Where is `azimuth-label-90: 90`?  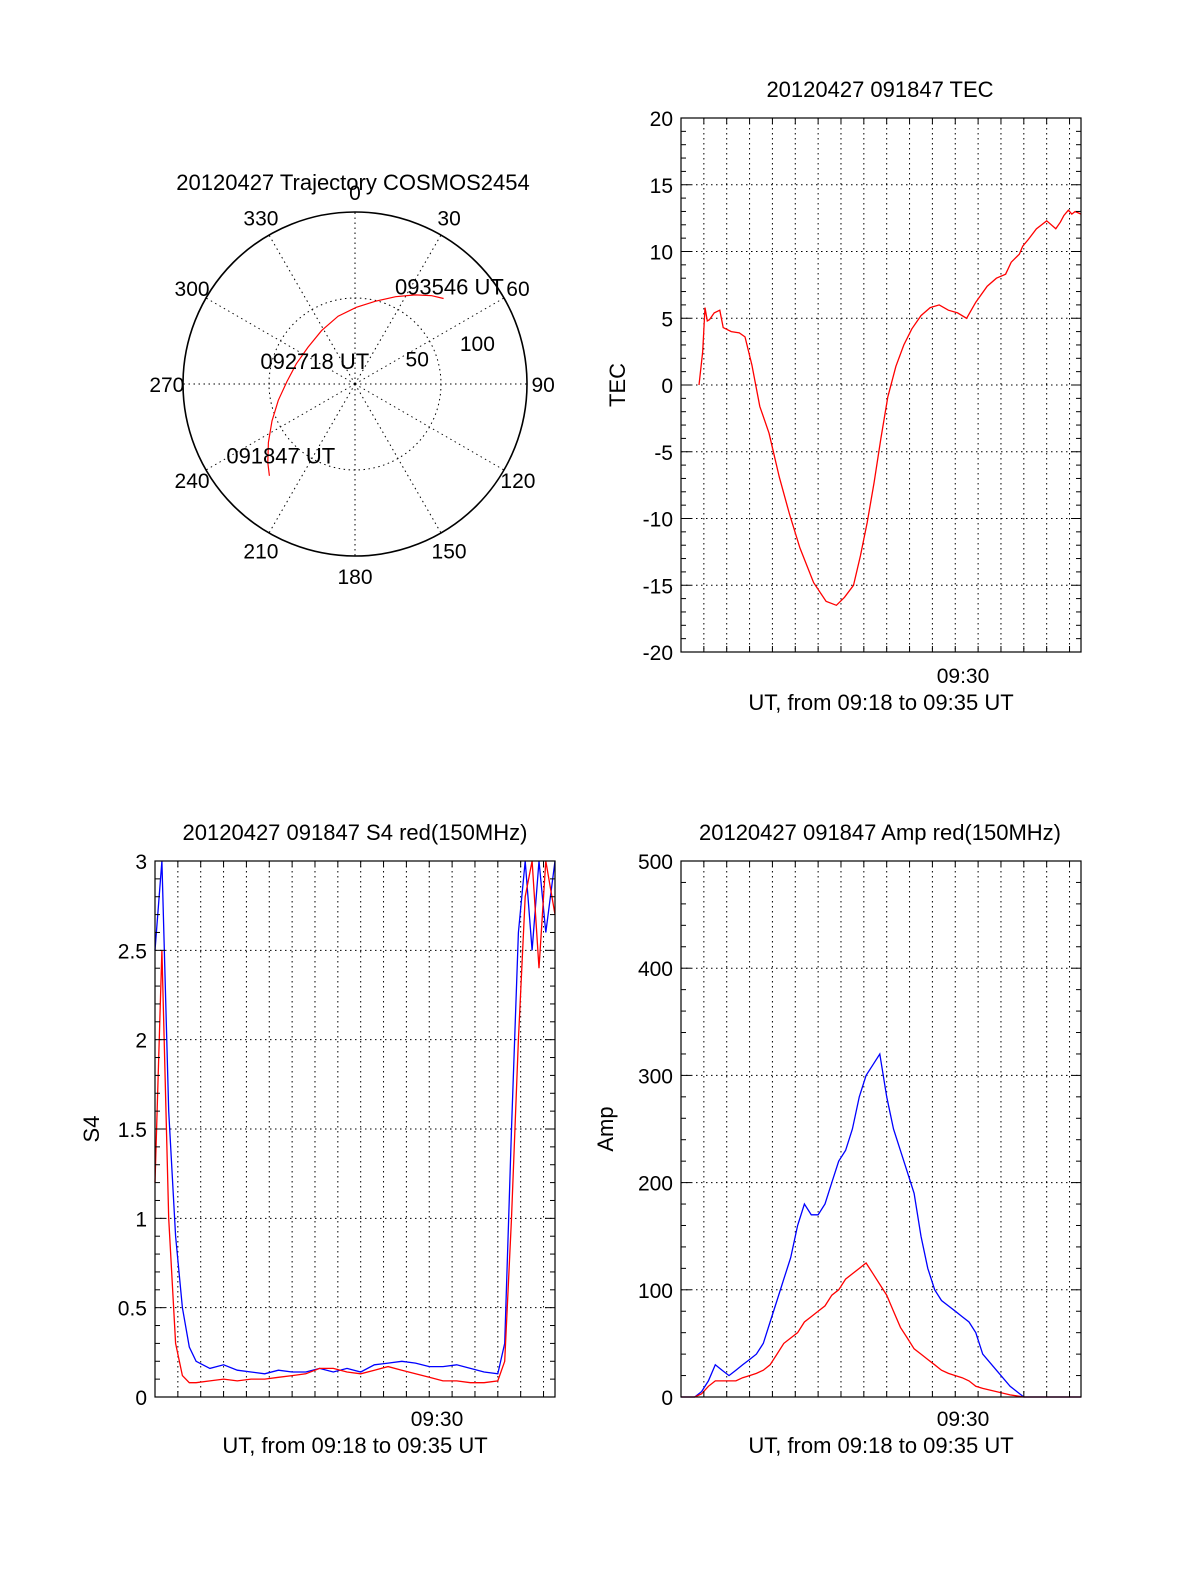 azimuth-label-90: 90 is located at coordinates (542, 385).